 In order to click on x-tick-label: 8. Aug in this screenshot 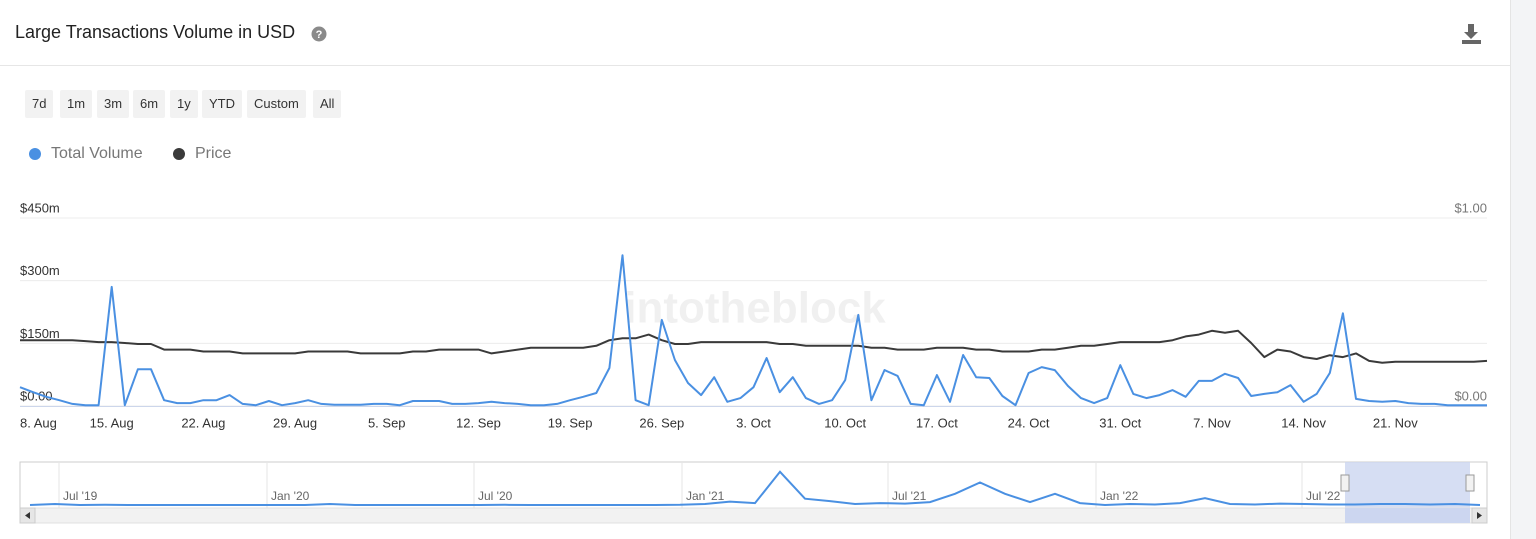, I will do `click(38, 422)`.